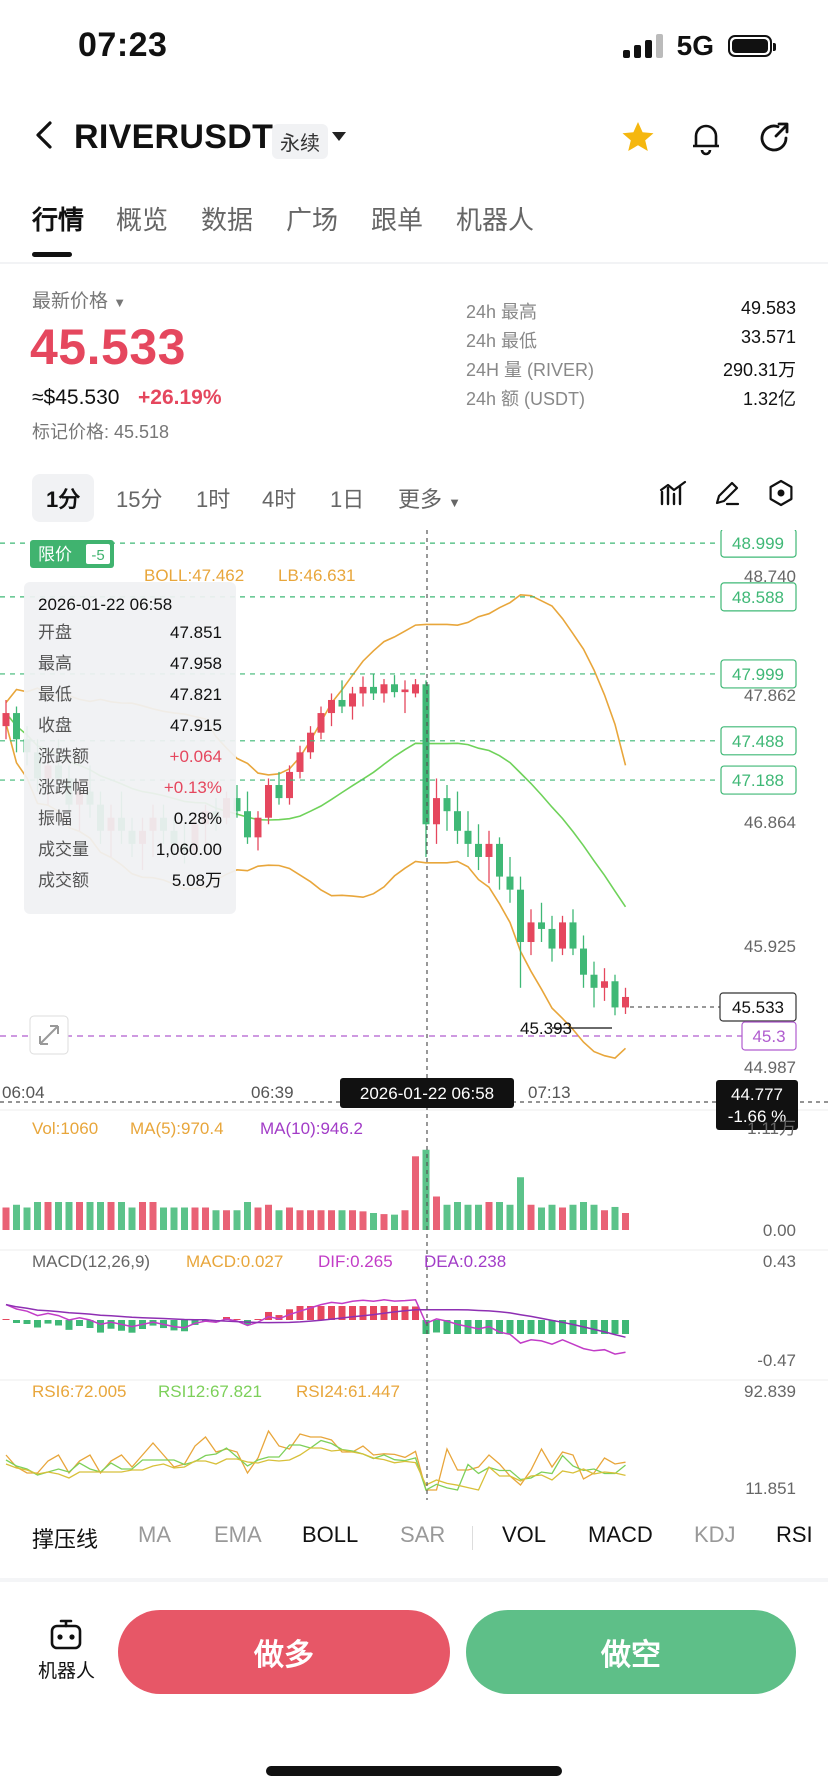 The image size is (828, 1792). What do you see at coordinates (414, 1771) in the screenshot?
I see `home-indicator` at bounding box center [414, 1771].